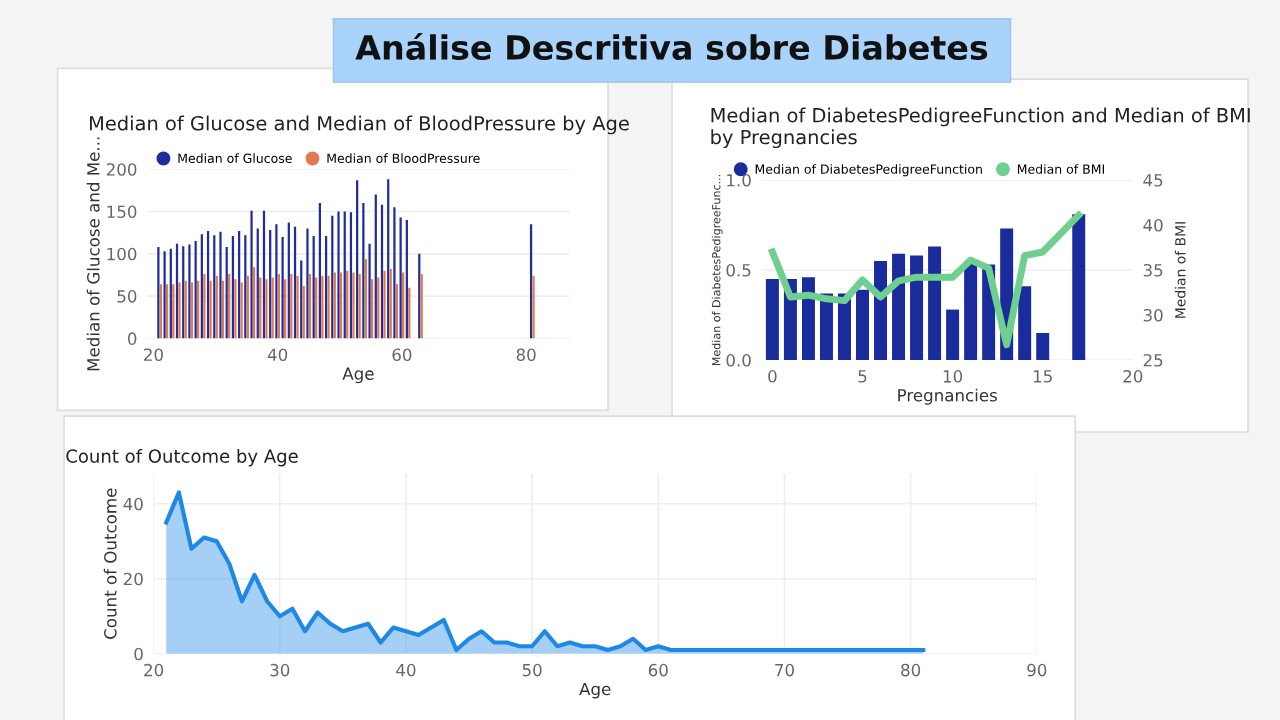 Image resolution: width=1280 pixels, height=720 pixels. What do you see at coordinates (1153, 180) in the screenshot?
I see `y2-tick-label: 45` at bounding box center [1153, 180].